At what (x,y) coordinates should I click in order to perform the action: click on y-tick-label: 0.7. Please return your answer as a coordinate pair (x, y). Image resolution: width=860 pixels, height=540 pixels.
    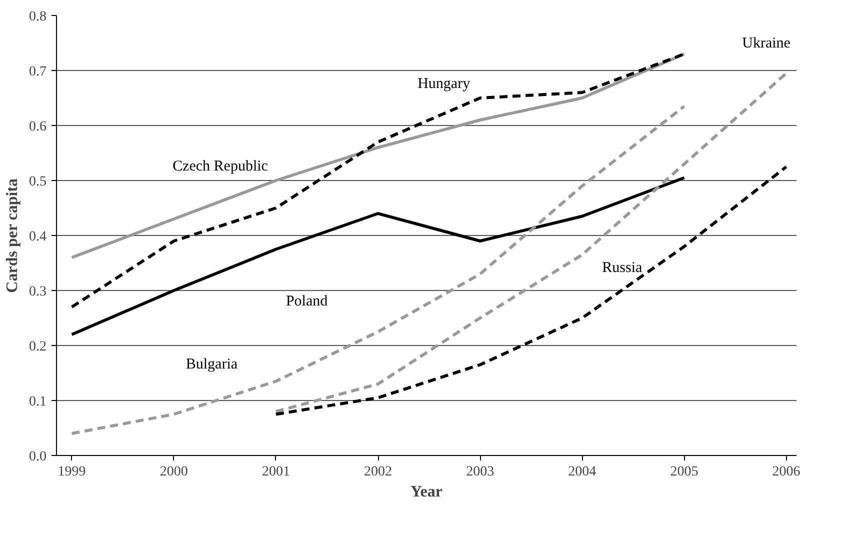
    Looking at the image, I should click on (37, 72).